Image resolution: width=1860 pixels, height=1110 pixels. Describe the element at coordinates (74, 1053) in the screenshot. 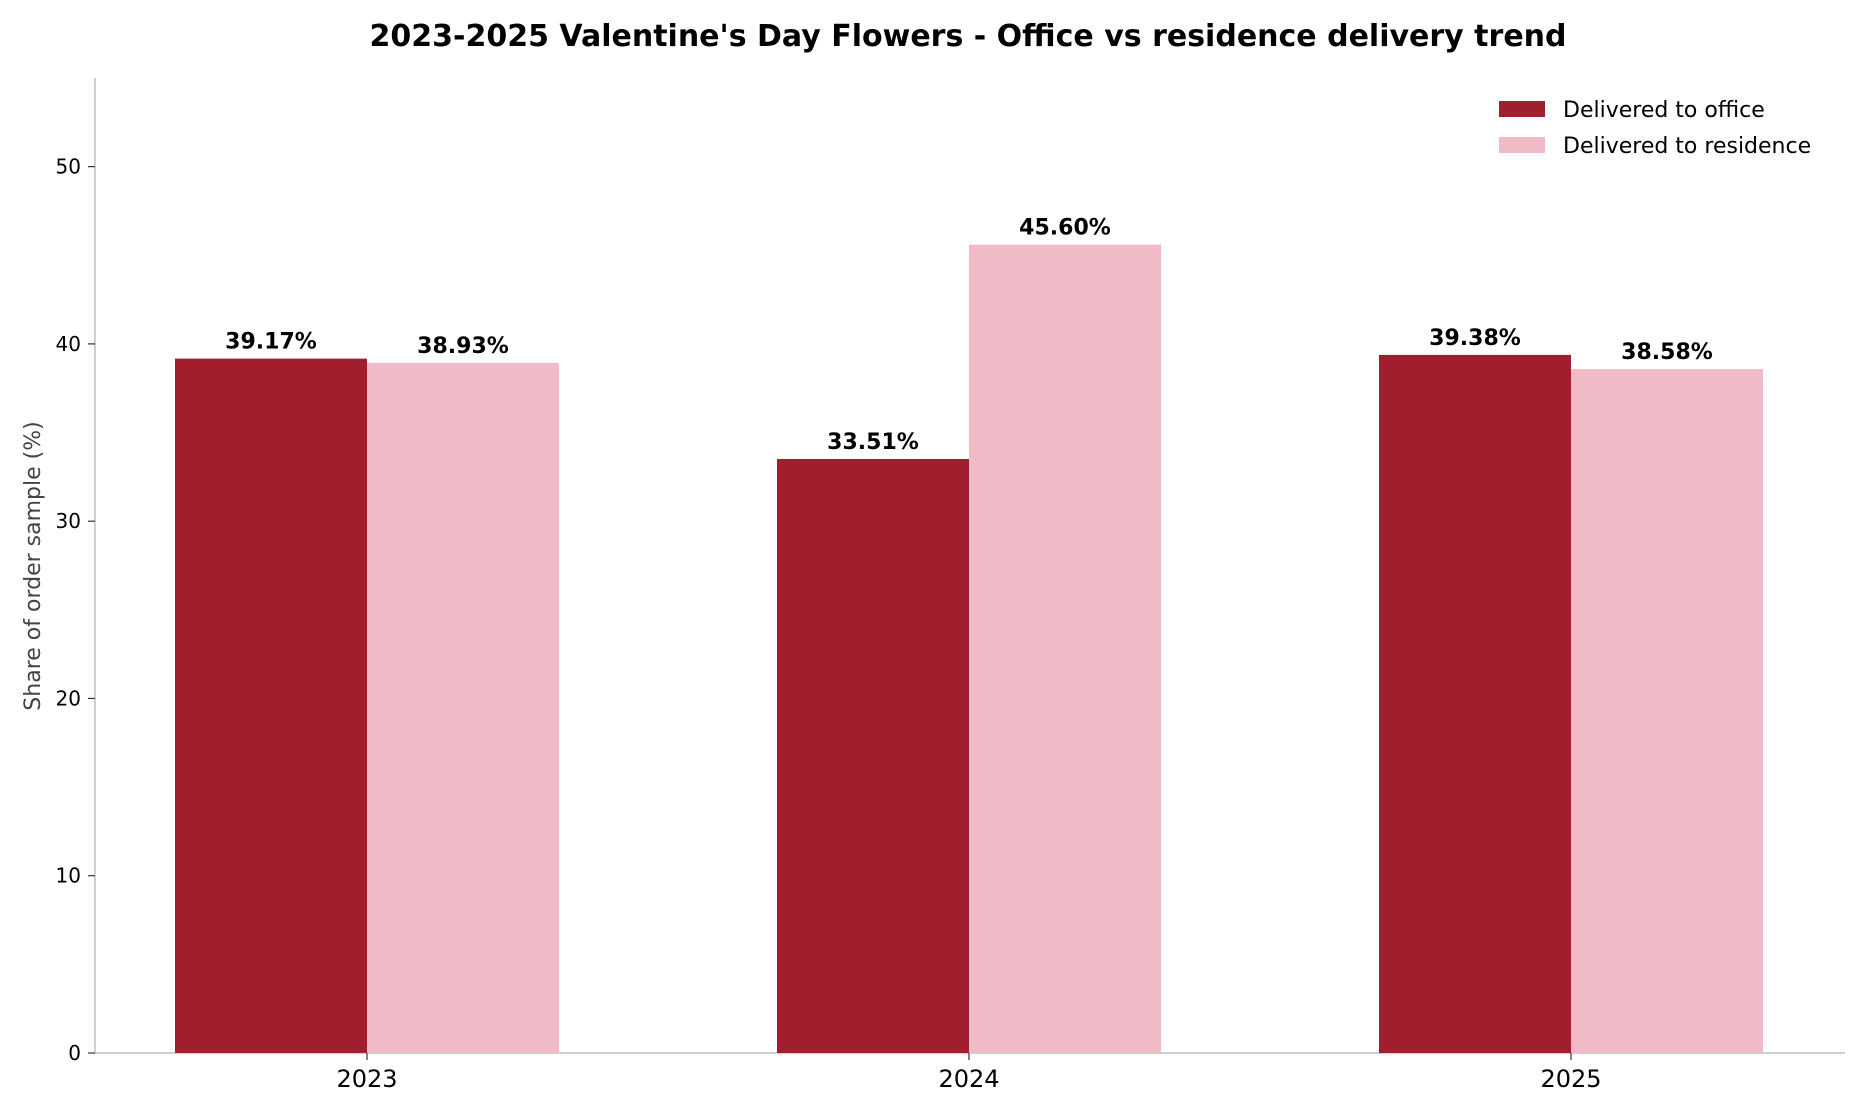

I see `y-tick-label: 0` at that location.